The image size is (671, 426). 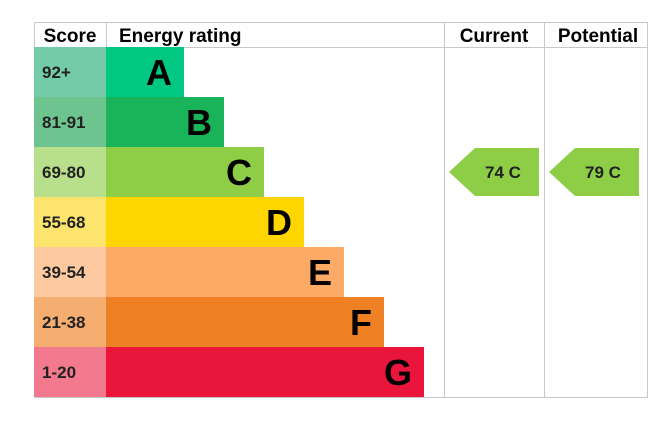 I want to click on band-bar-c, so click(x=185, y=172).